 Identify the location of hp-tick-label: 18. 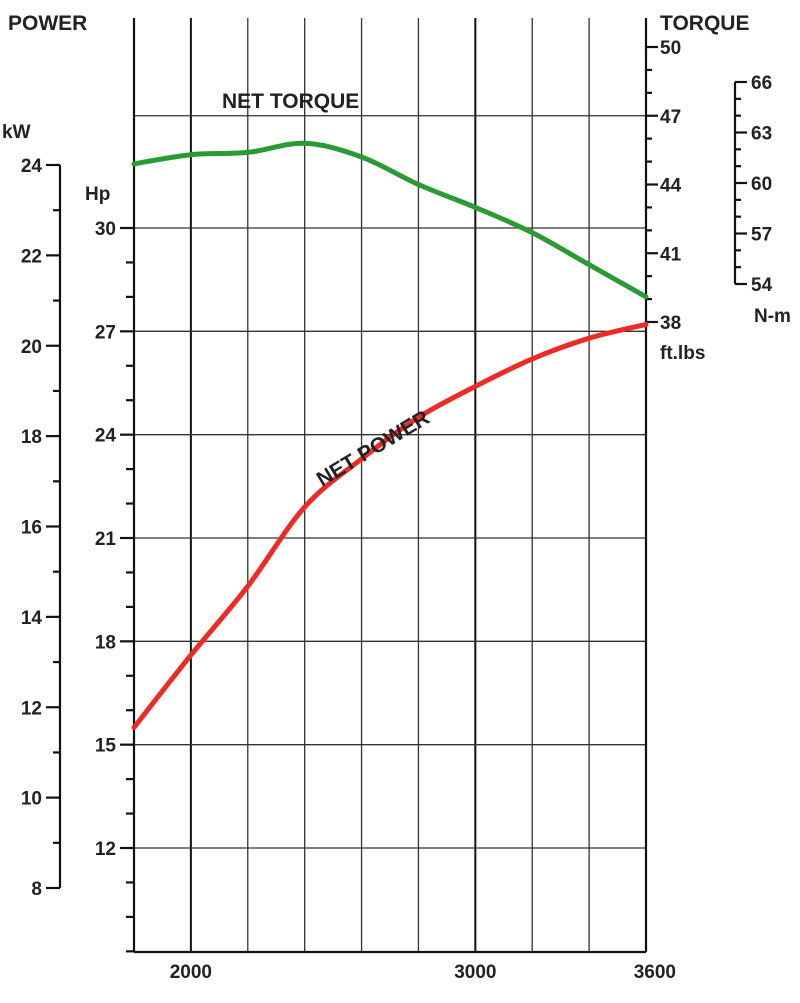
(105, 642).